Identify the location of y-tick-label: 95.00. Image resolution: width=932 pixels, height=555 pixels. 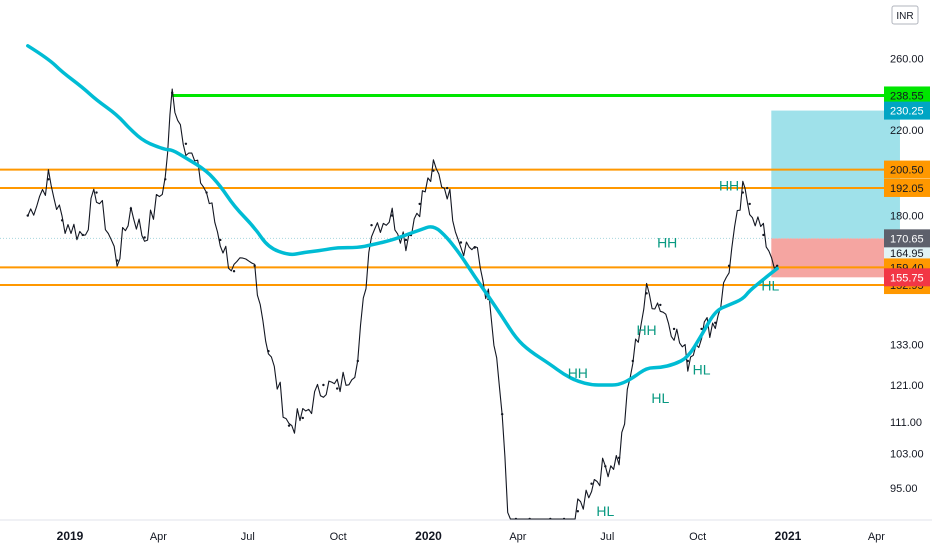
(904, 489).